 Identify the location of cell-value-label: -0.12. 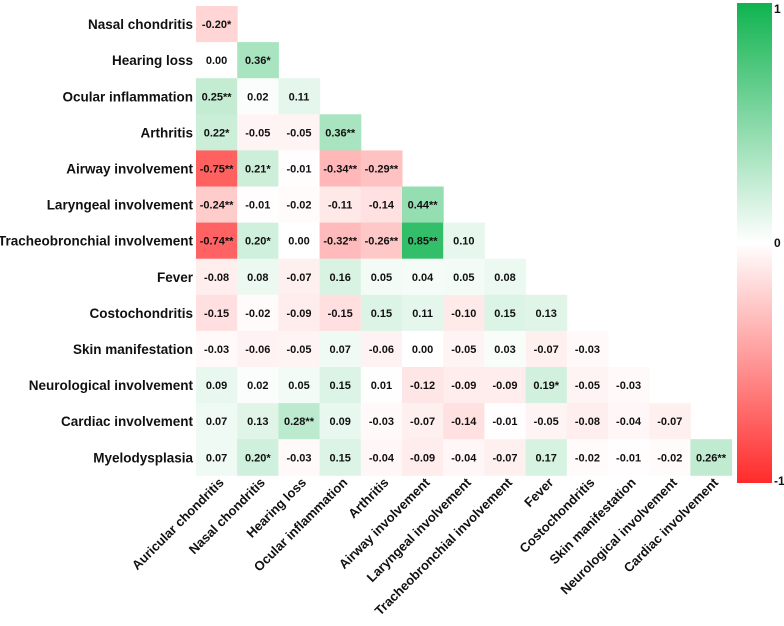
(422, 386).